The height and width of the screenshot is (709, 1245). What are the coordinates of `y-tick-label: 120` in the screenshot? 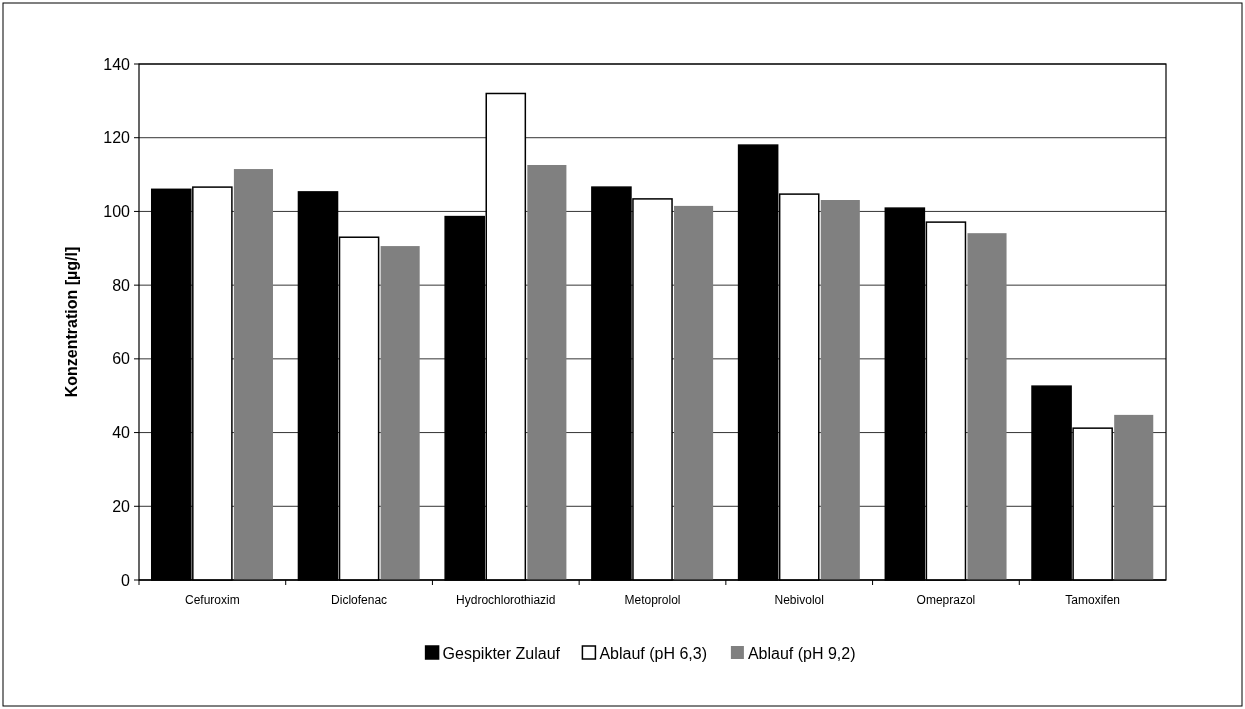 It's located at (117, 138).